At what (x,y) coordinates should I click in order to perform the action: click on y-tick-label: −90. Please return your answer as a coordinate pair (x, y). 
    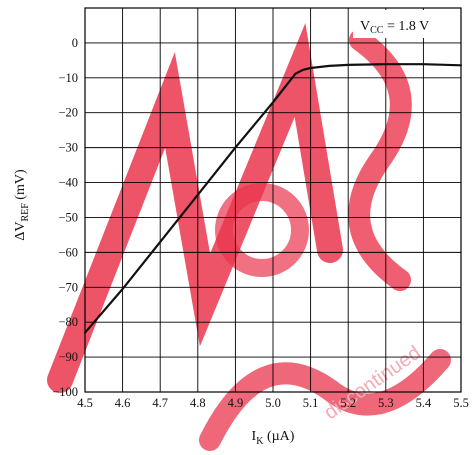
    Looking at the image, I should click on (68, 357).